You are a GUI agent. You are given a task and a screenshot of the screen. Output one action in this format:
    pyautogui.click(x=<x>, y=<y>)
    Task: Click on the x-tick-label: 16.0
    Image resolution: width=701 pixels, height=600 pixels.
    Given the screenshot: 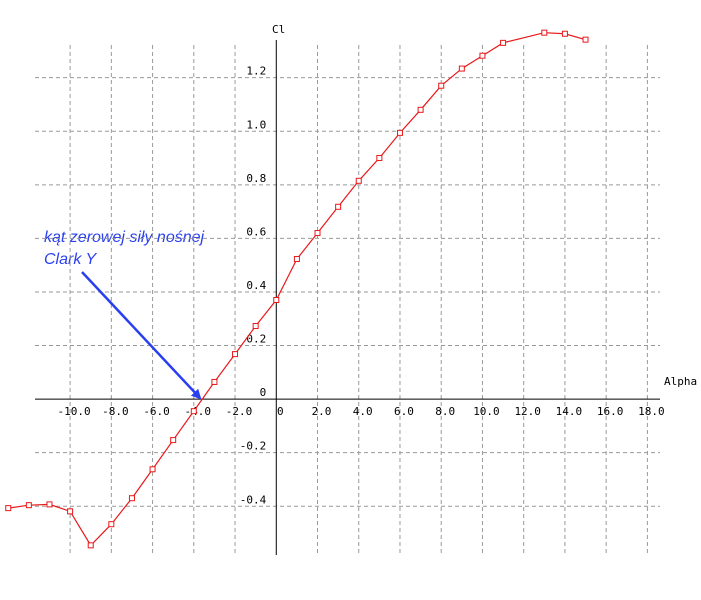 What is the action you would take?
    pyautogui.click(x=610, y=411)
    